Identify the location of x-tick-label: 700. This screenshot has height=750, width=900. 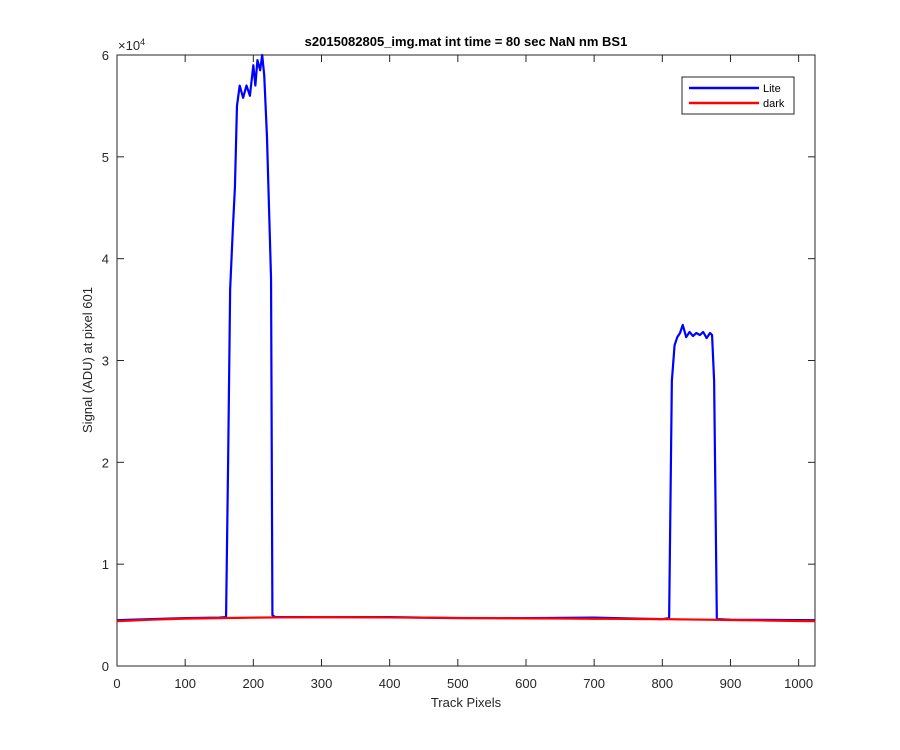
(594, 683).